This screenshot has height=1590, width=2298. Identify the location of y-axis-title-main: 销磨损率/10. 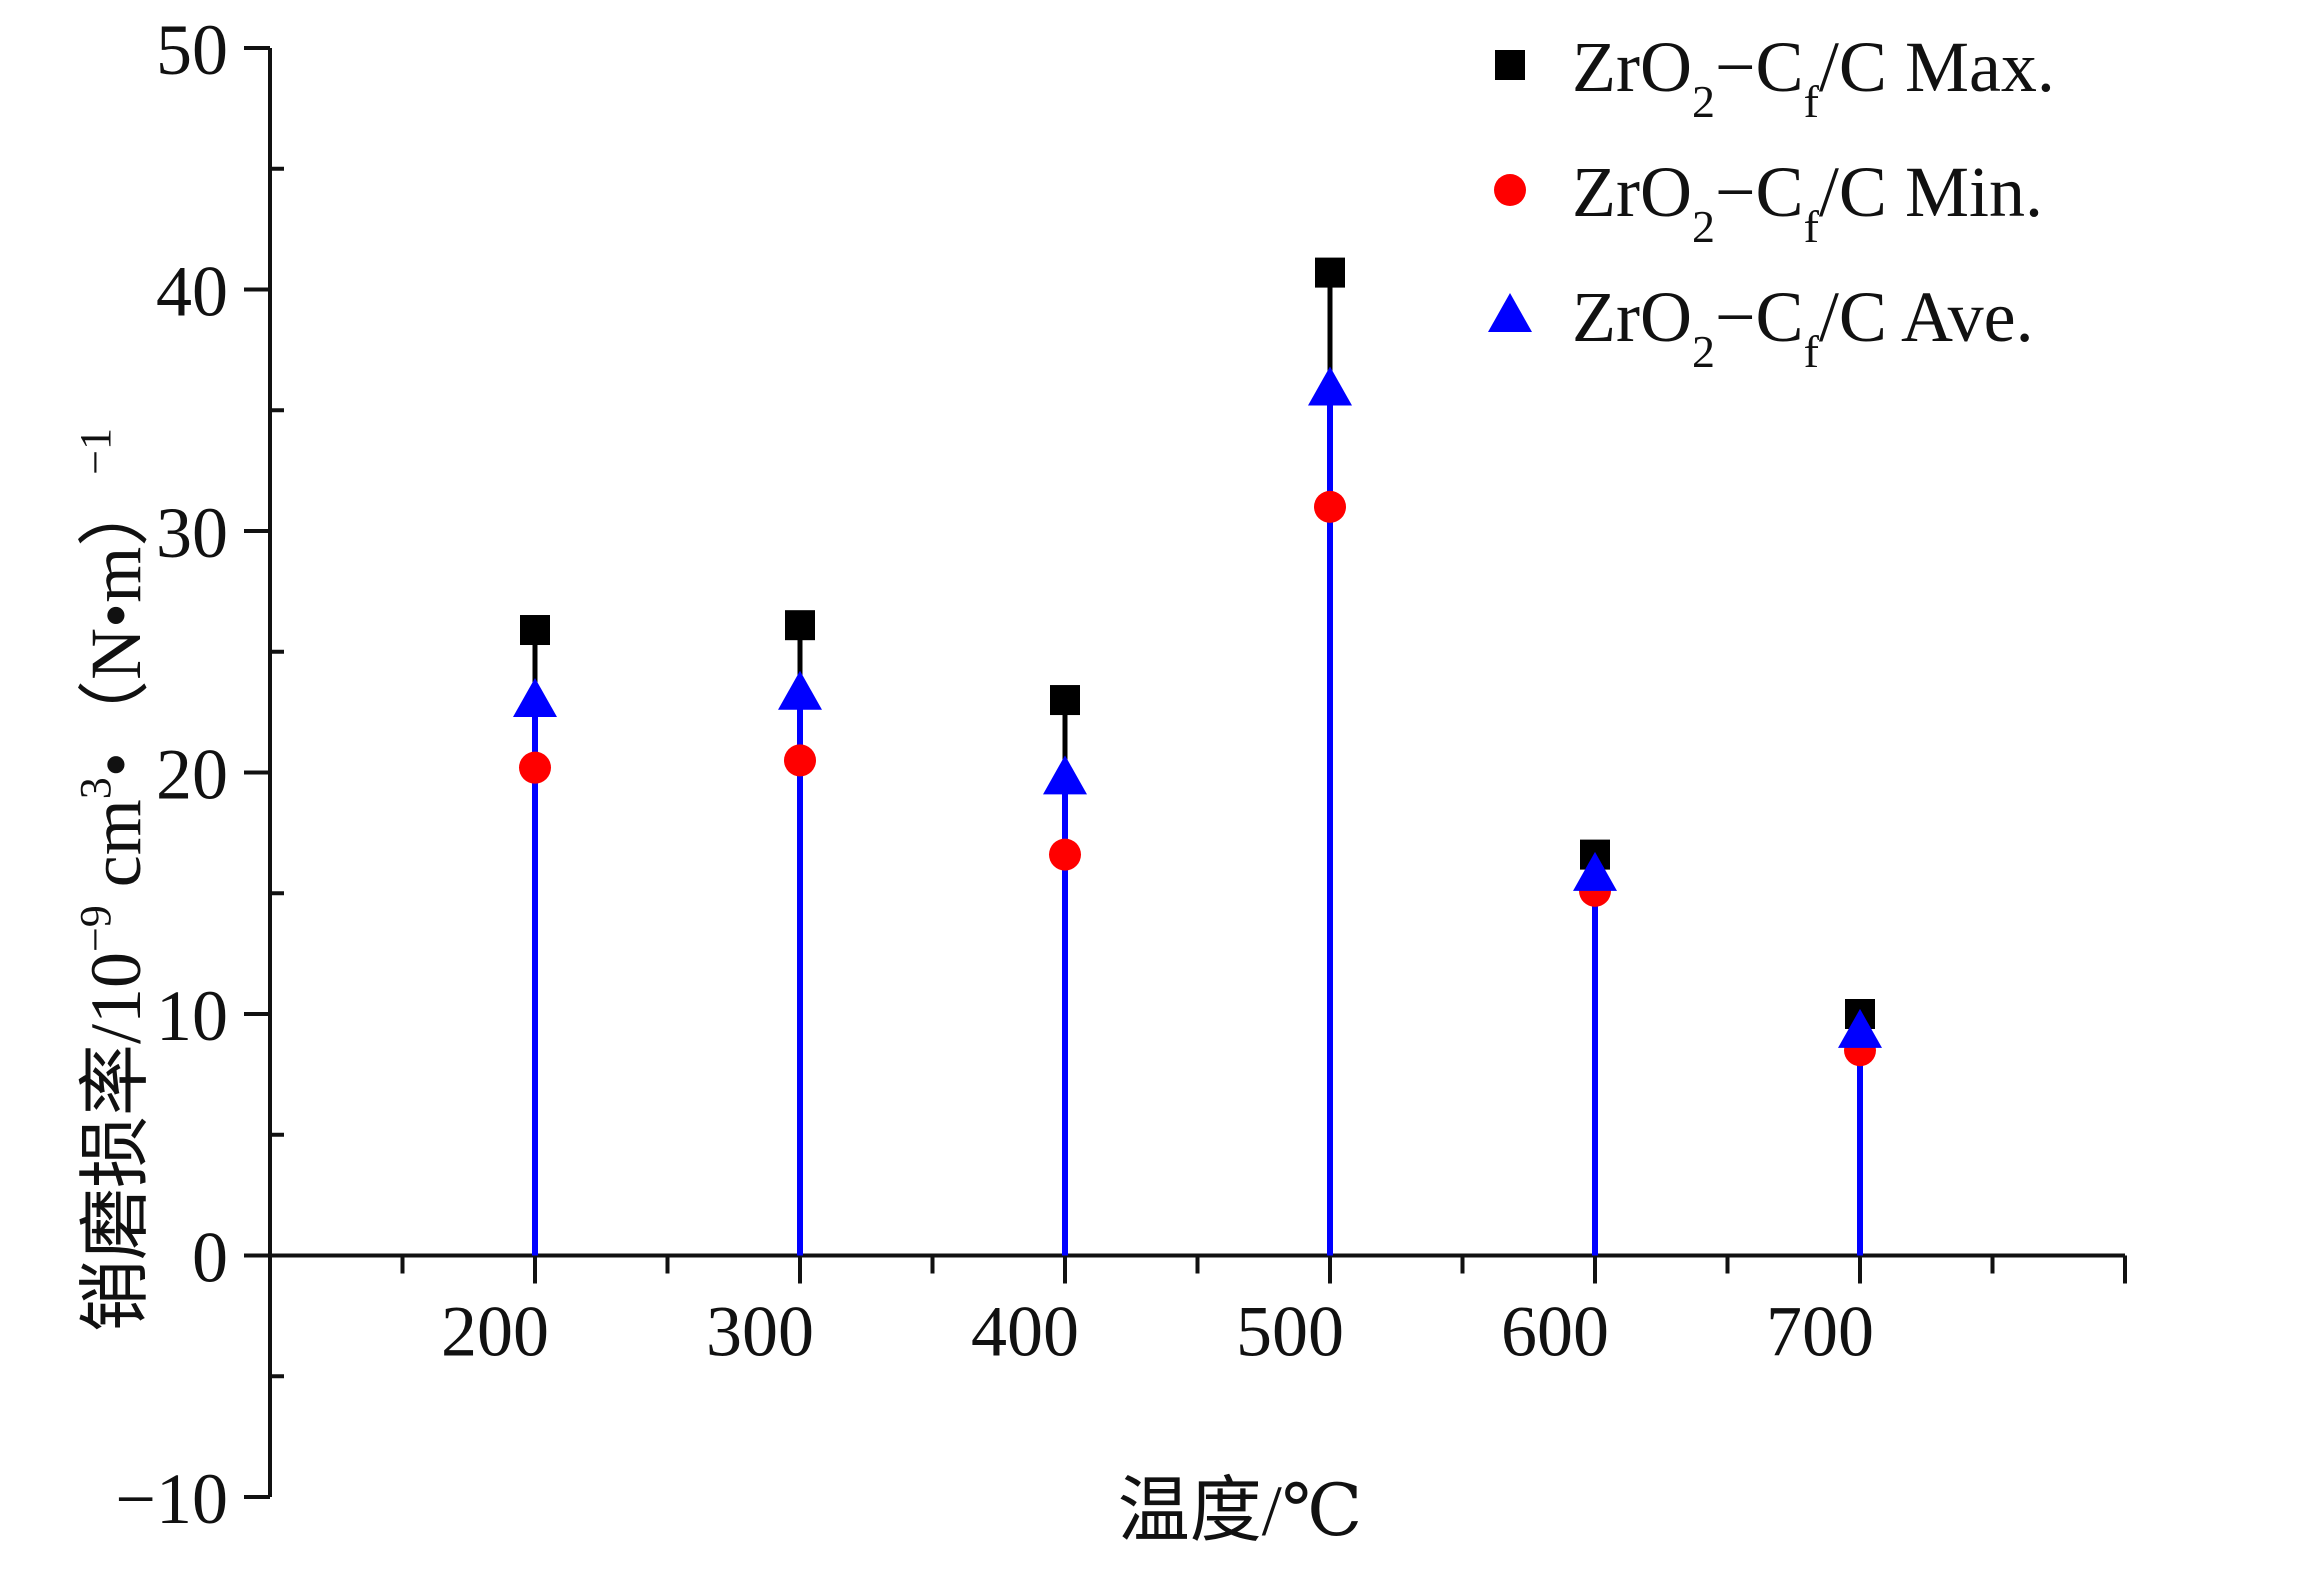
(116, 1142).